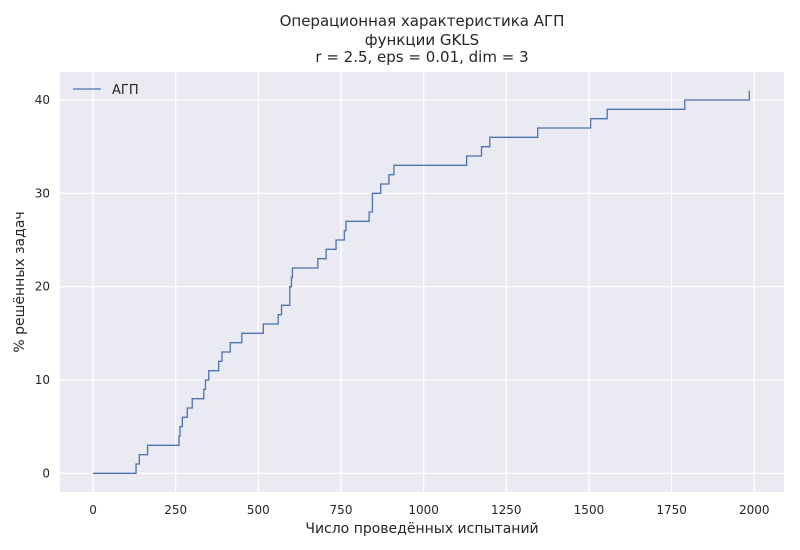  Describe the element at coordinates (125, 90) in the screenshot. I see `legend-label-agp: АГП` at that location.